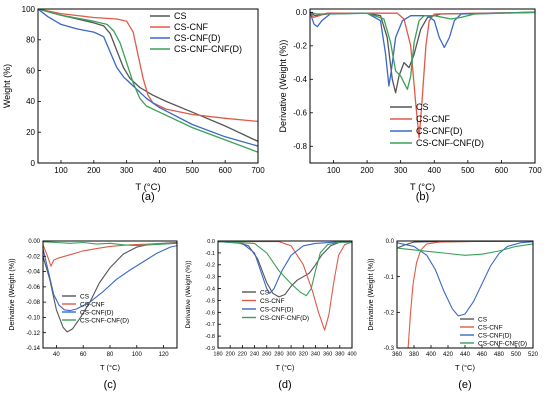 Image resolution: width=550 pixels, height=402 pixels. What do you see at coordinates (303, 355) in the screenshot?
I see `x-tick-label: 320` at bounding box center [303, 355].